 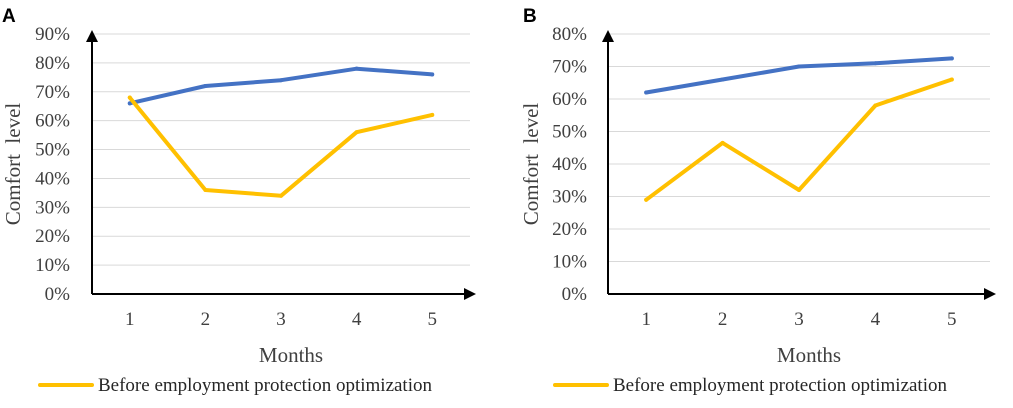 What do you see at coordinates (530, 16) in the screenshot?
I see `panel-b-letter: B` at bounding box center [530, 16].